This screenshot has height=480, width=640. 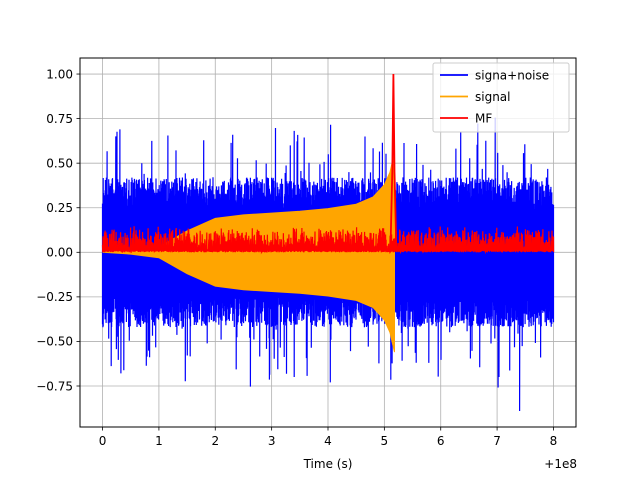 I want to click on legend-label: MF, so click(x=483, y=118).